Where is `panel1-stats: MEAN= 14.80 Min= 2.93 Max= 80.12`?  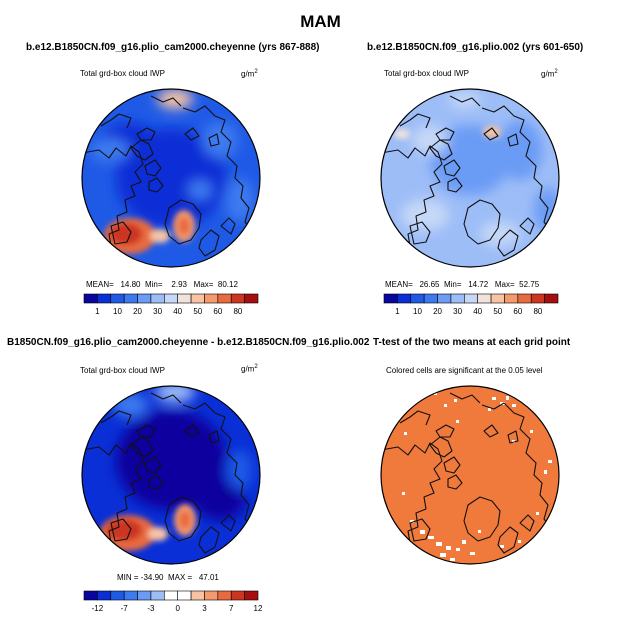
panel1-stats: MEAN= 14.80 Min= 2.93 Max= 80.12 is located at coordinates (162, 284).